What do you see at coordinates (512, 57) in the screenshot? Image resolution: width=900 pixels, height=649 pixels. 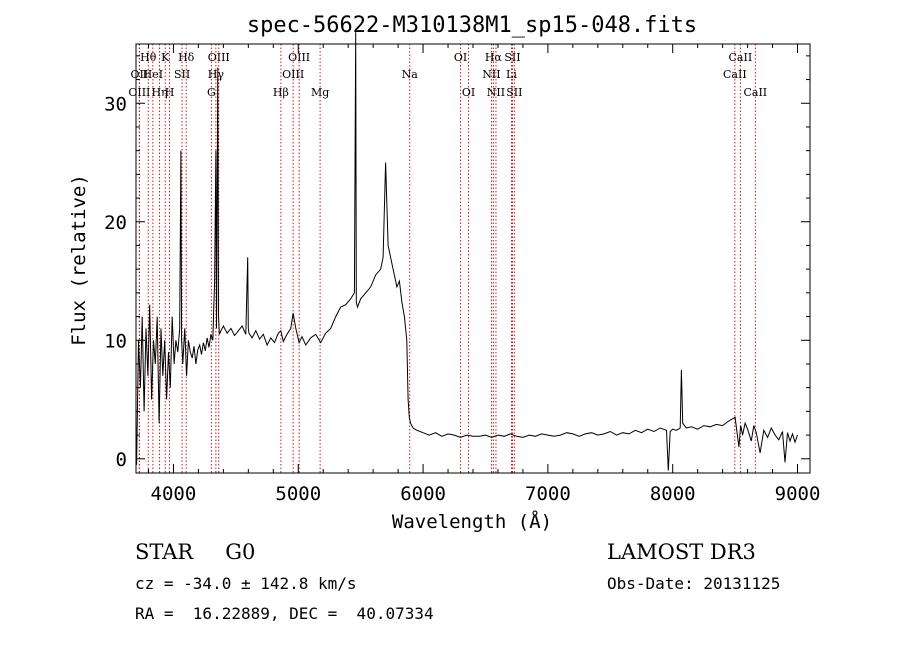 I see `line-label-20: SII` at bounding box center [512, 57].